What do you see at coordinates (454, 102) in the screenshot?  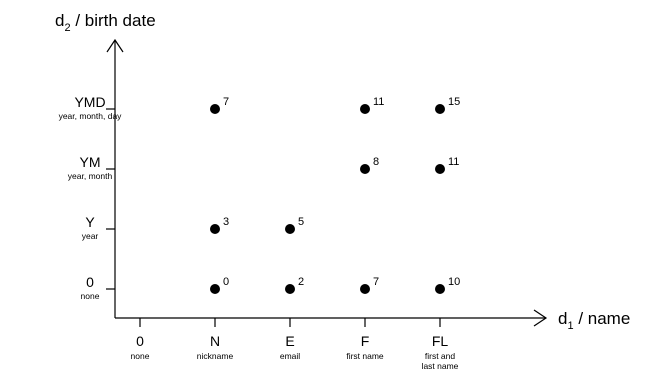 I see `data-label-fl-ymd: 15` at bounding box center [454, 102].